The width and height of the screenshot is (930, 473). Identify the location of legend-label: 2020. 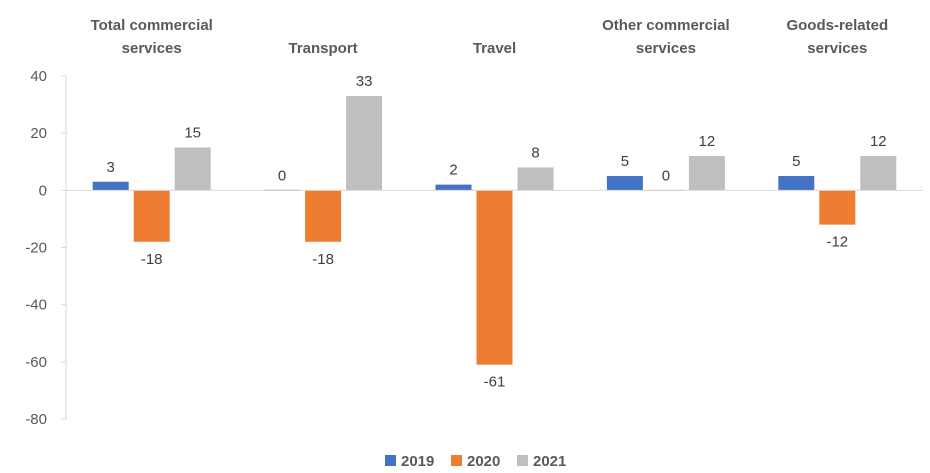
(483, 461).